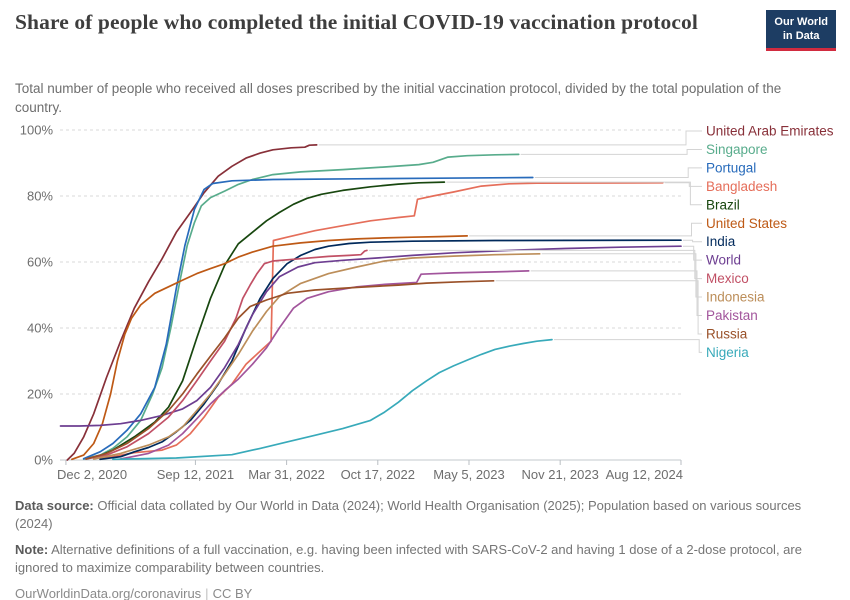  I want to click on license-link: CC BY, so click(232, 592).